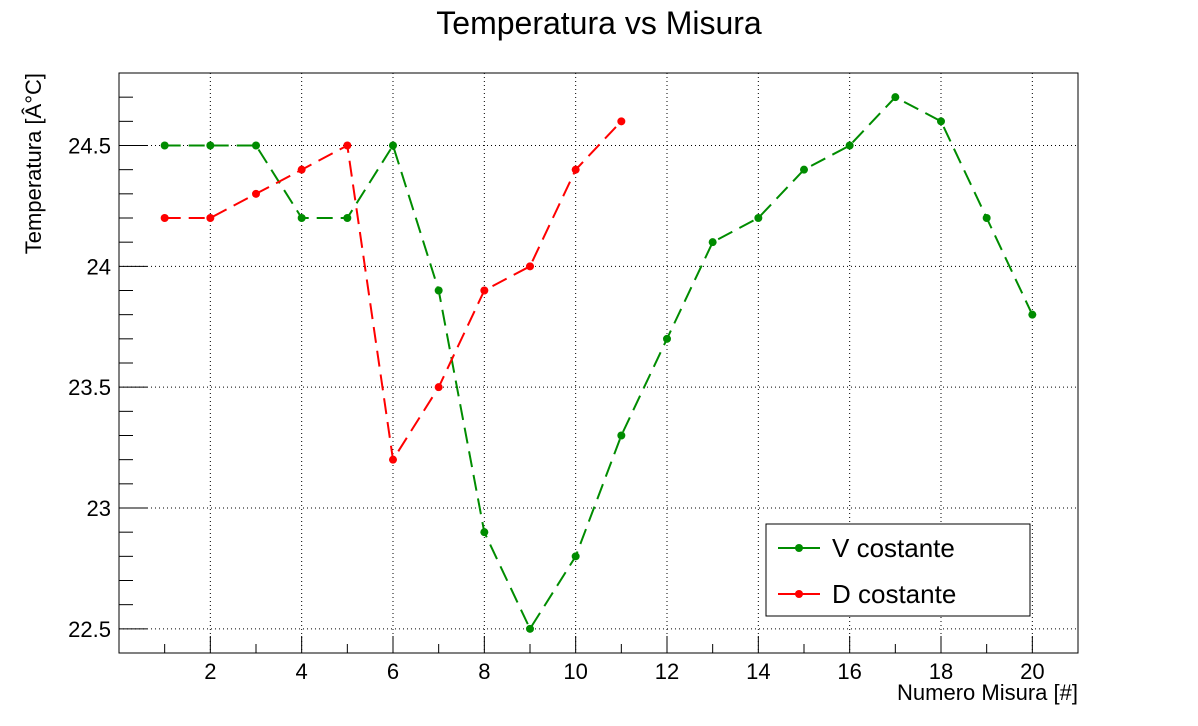  Describe the element at coordinates (210, 671) in the screenshot. I see `x-tick-label: 2` at that location.